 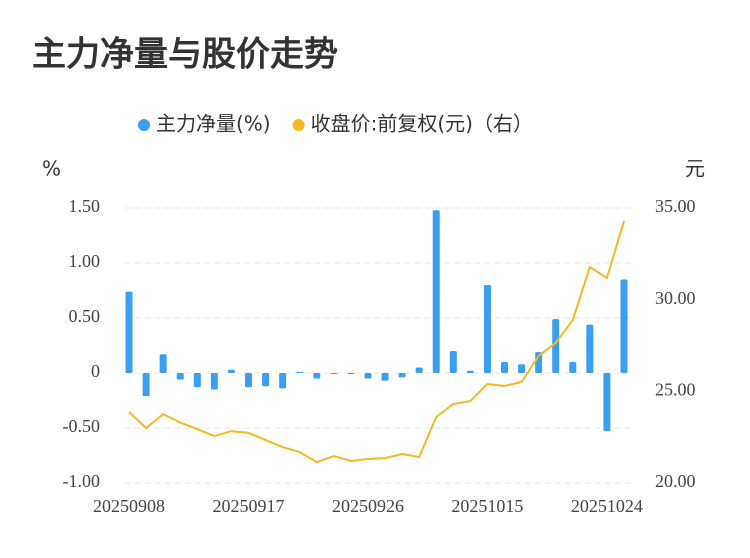 I want to click on y2-tick-label: 20.00, so click(x=675, y=481).